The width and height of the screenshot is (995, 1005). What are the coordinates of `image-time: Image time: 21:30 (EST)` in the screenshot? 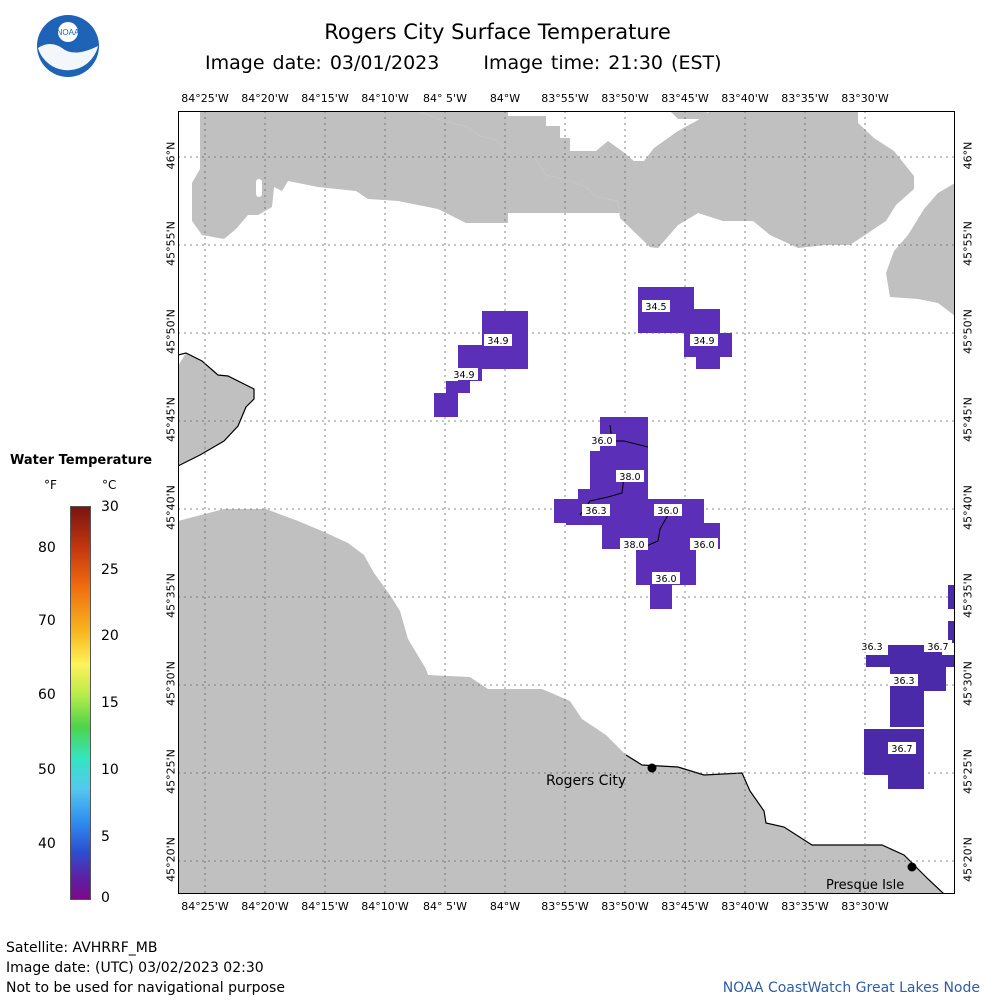 It's located at (602, 63).